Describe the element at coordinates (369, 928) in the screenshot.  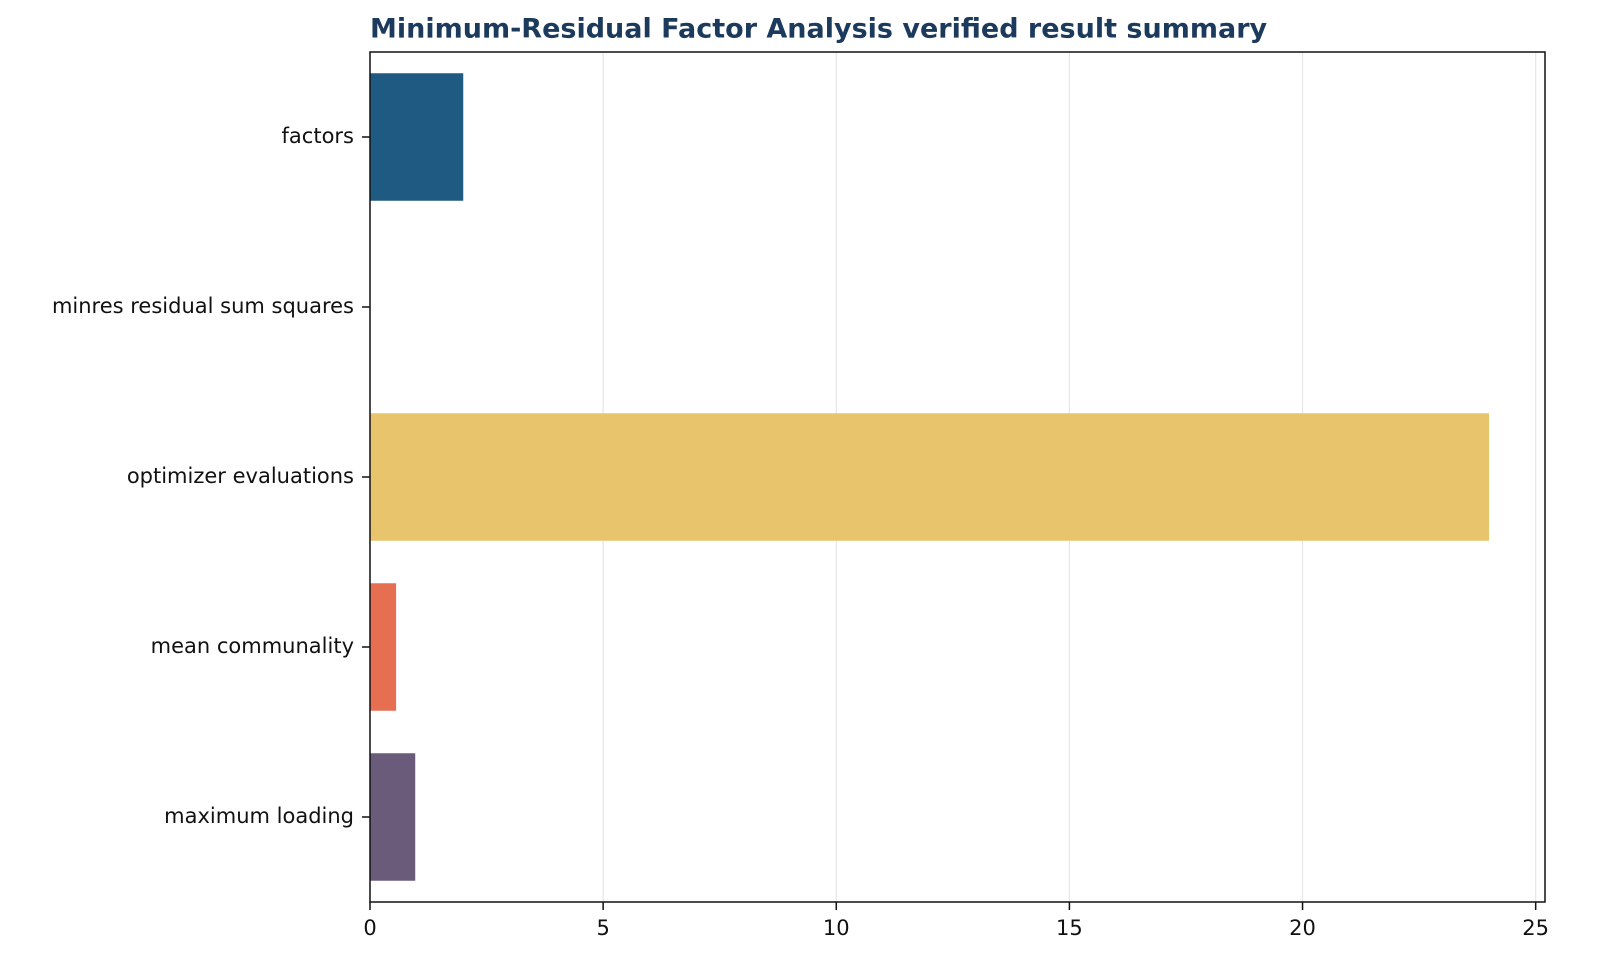
I see `x-tick-label: 0` at that location.